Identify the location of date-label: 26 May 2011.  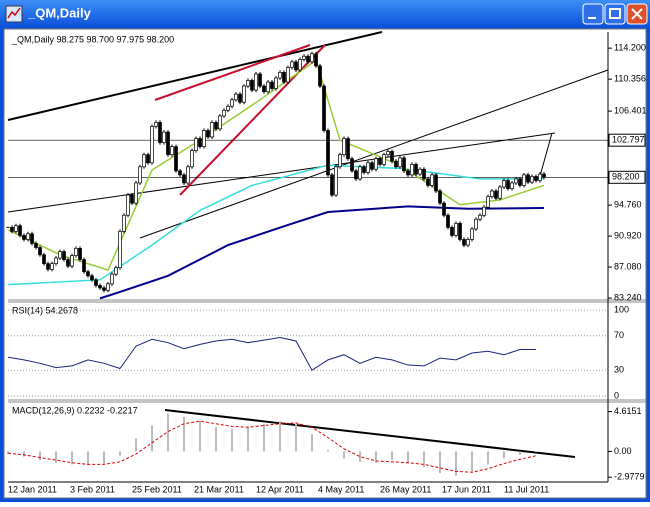
(405, 489).